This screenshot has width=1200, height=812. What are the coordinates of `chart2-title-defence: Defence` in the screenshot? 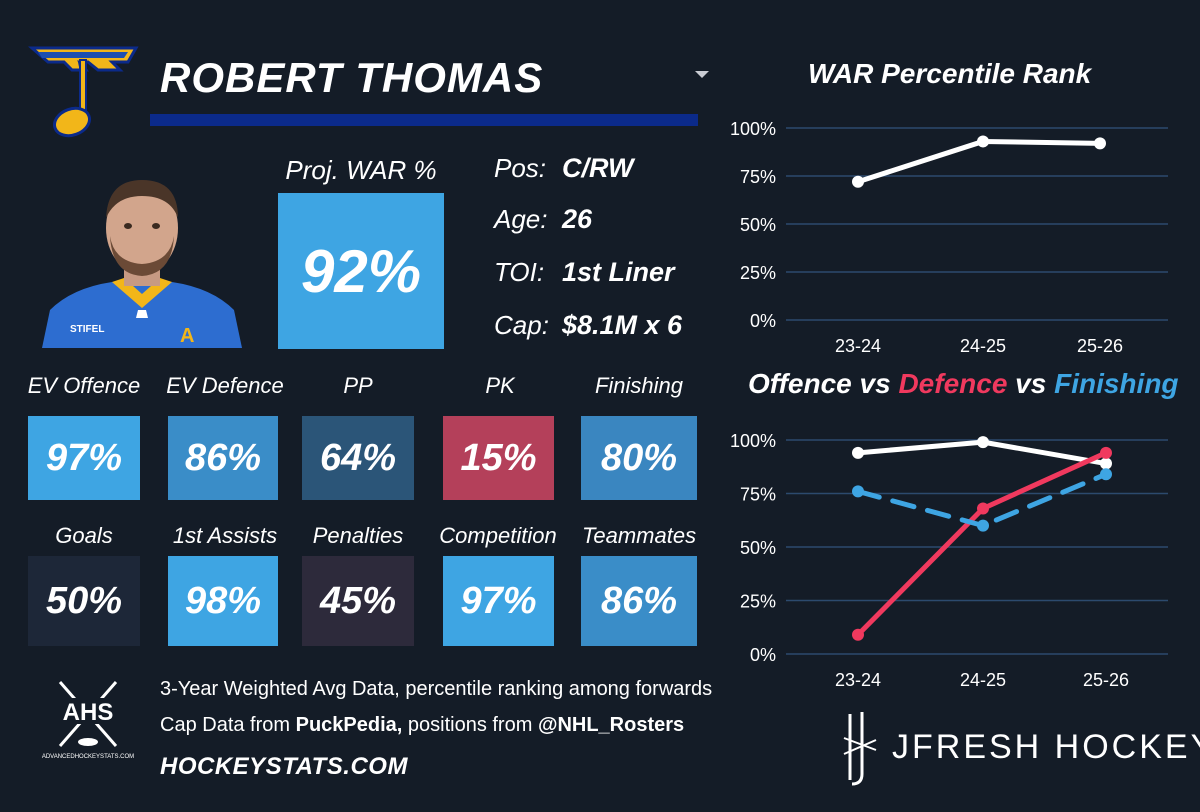 It's located at (953, 383).